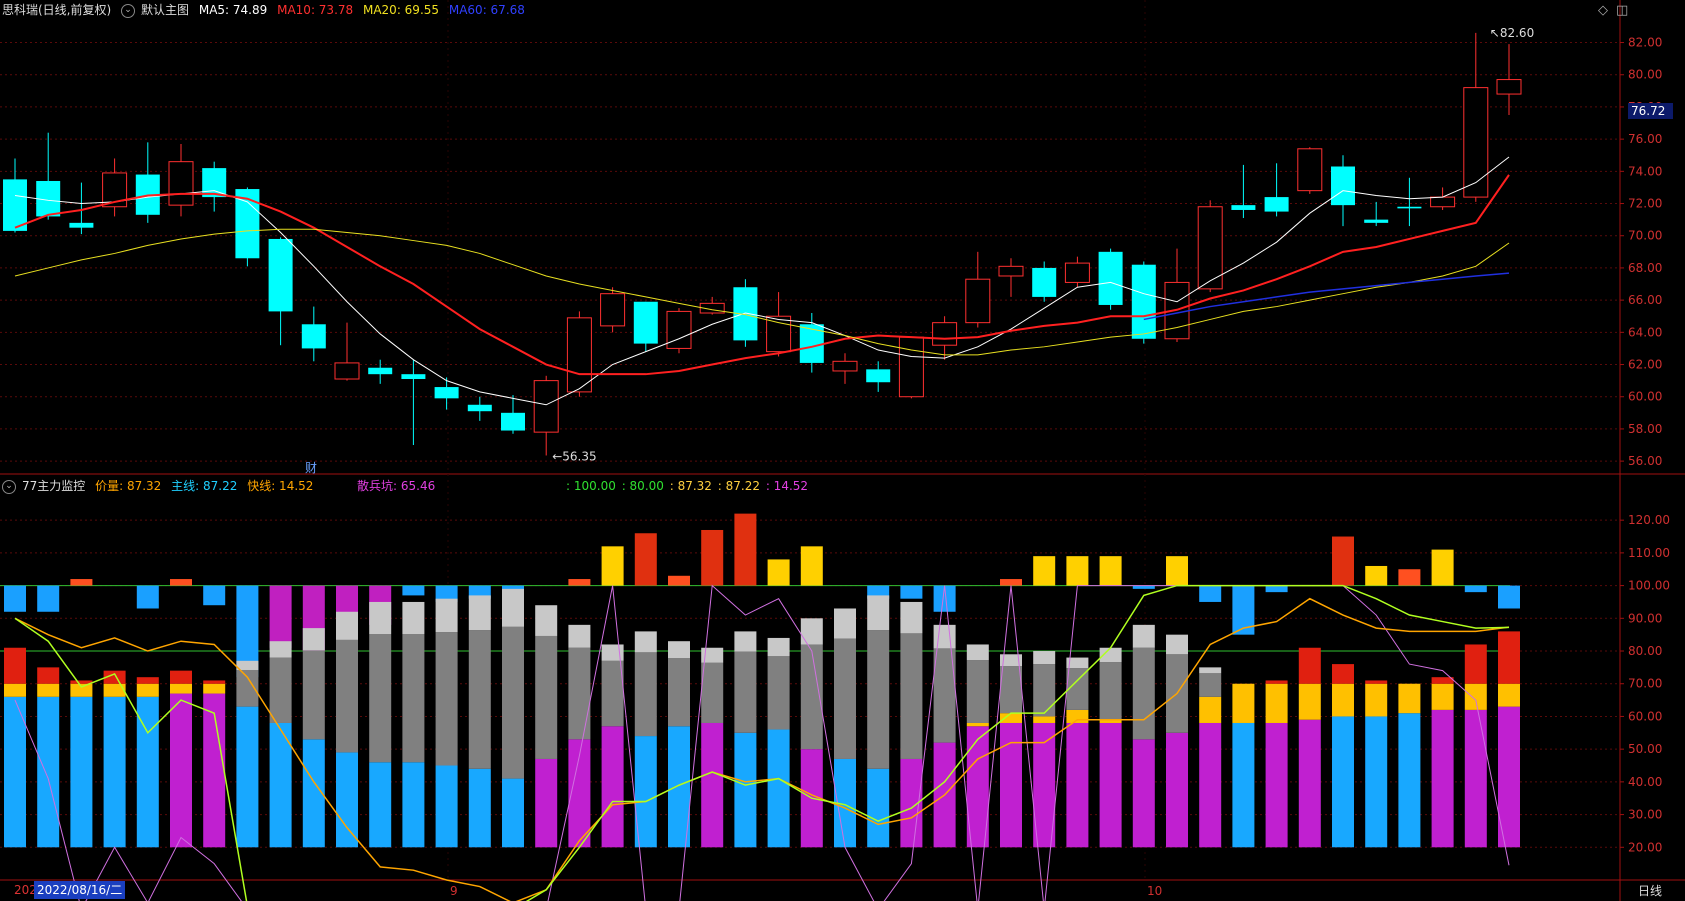 This screenshot has width=1685, height=901. Describe the element at coordinates (311, 468) in the screenshot. I see `financial-report-marker: 财` at that location.